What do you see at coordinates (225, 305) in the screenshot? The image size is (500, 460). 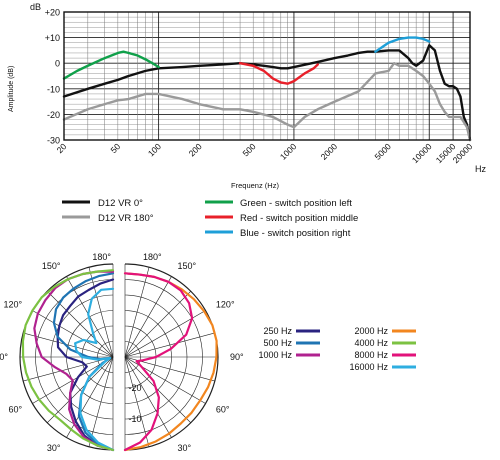 I see `polar-angle-label-right: 120°` at bounding box center [225, 305].